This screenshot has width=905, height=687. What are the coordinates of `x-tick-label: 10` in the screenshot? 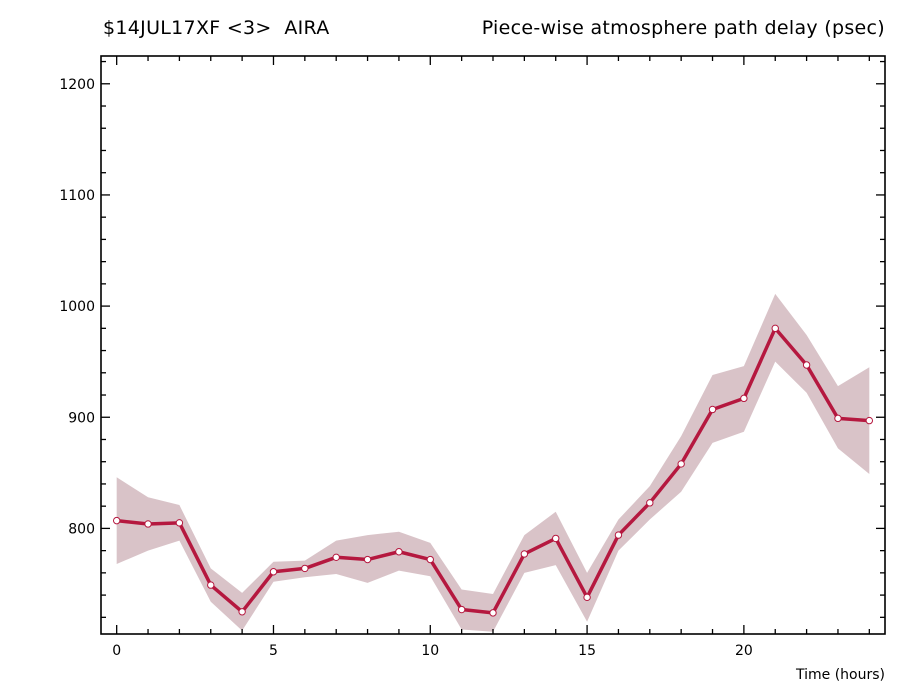 It's located at (430, 651).